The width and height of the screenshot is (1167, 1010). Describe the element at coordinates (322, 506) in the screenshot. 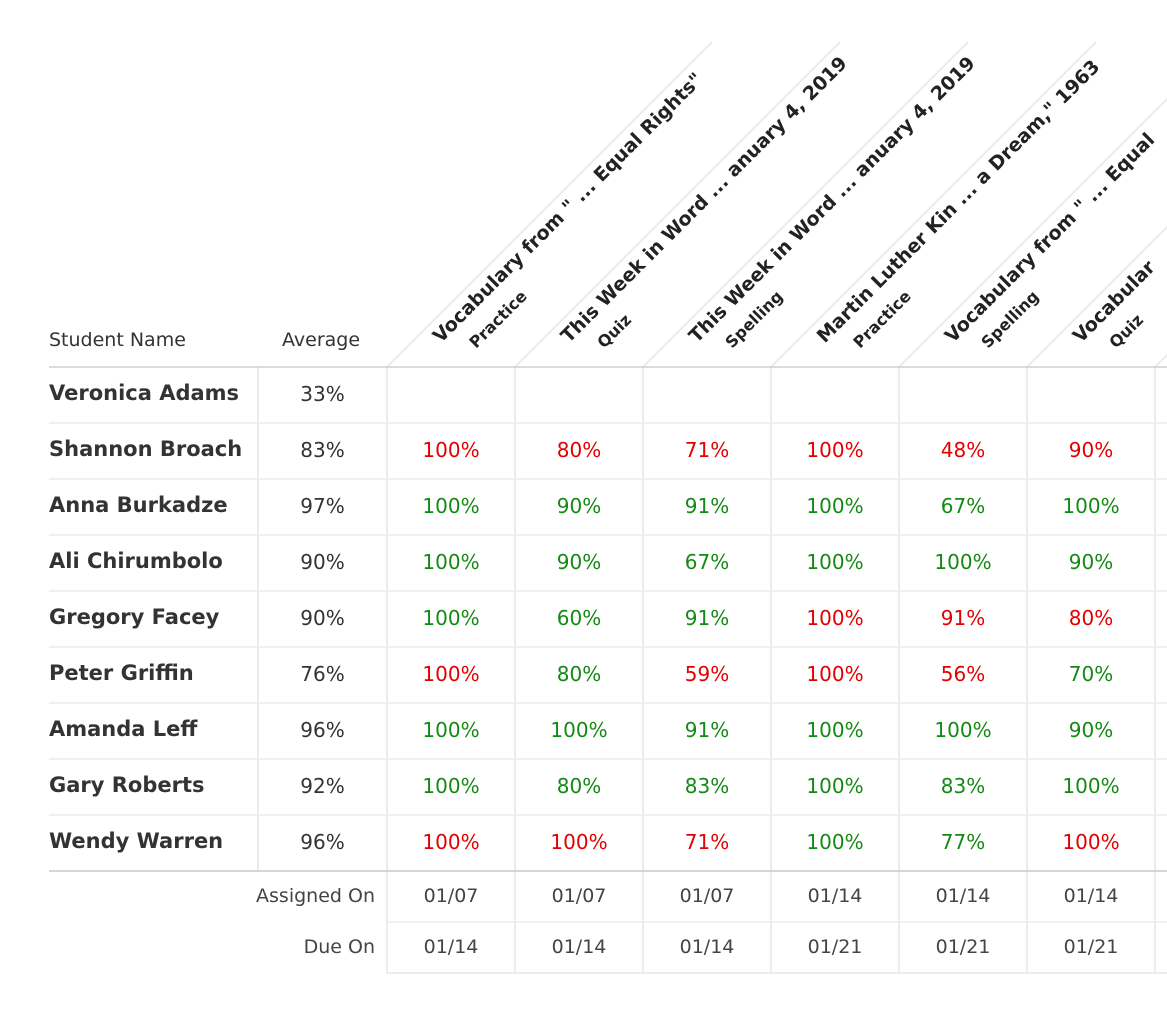

I see `average: 97%` at that location.